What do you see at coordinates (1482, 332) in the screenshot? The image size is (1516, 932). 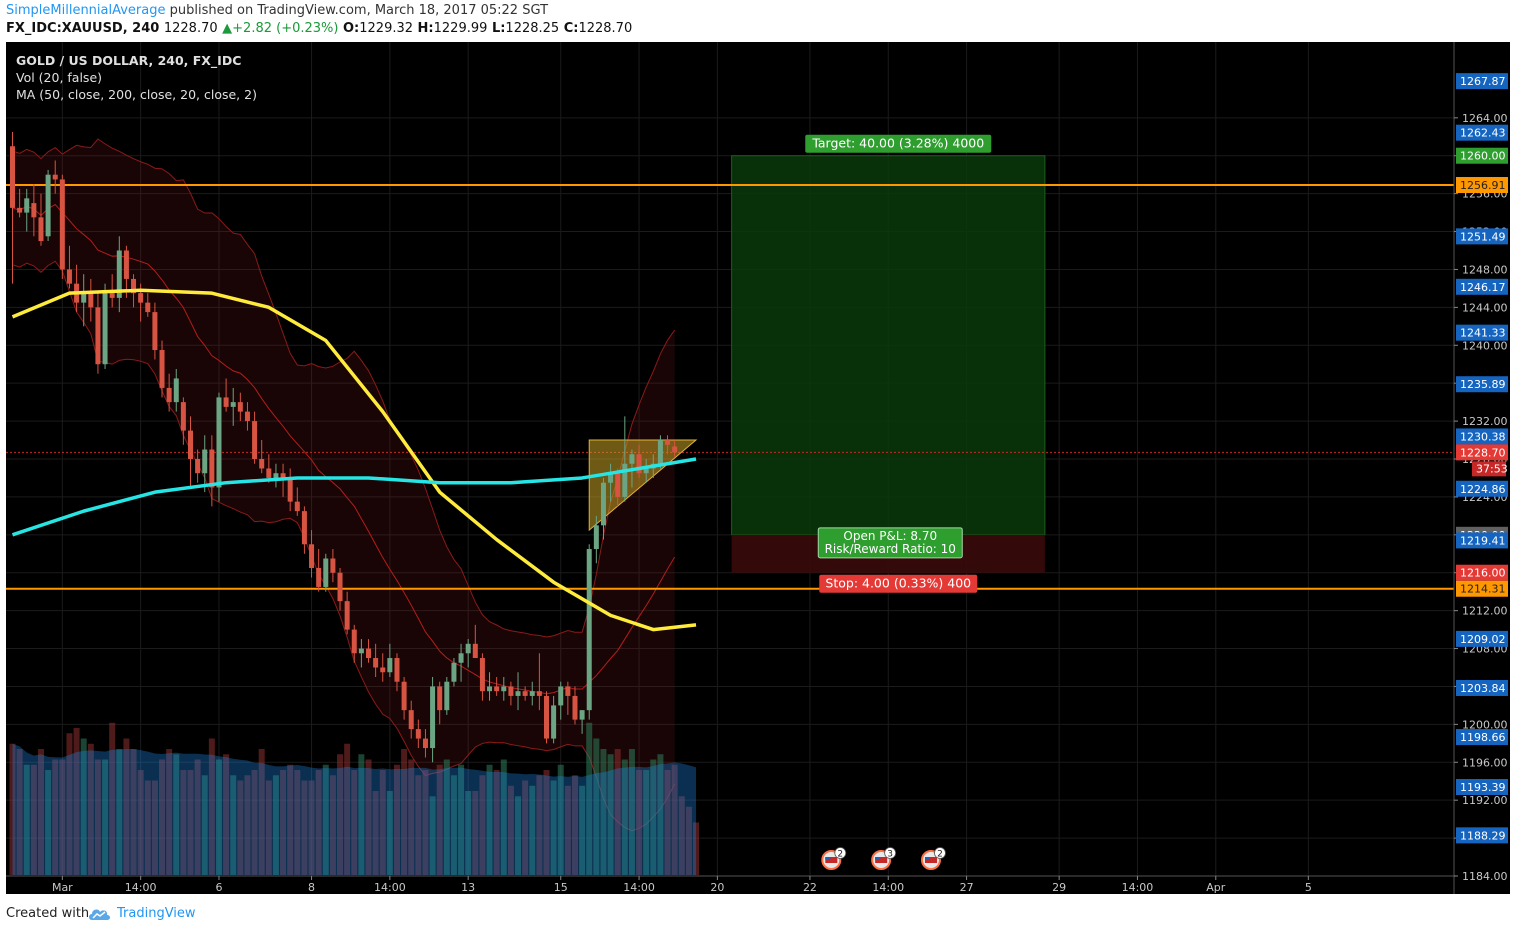 I see `price-label: 1241.33` at bounding box center [1482, 332].